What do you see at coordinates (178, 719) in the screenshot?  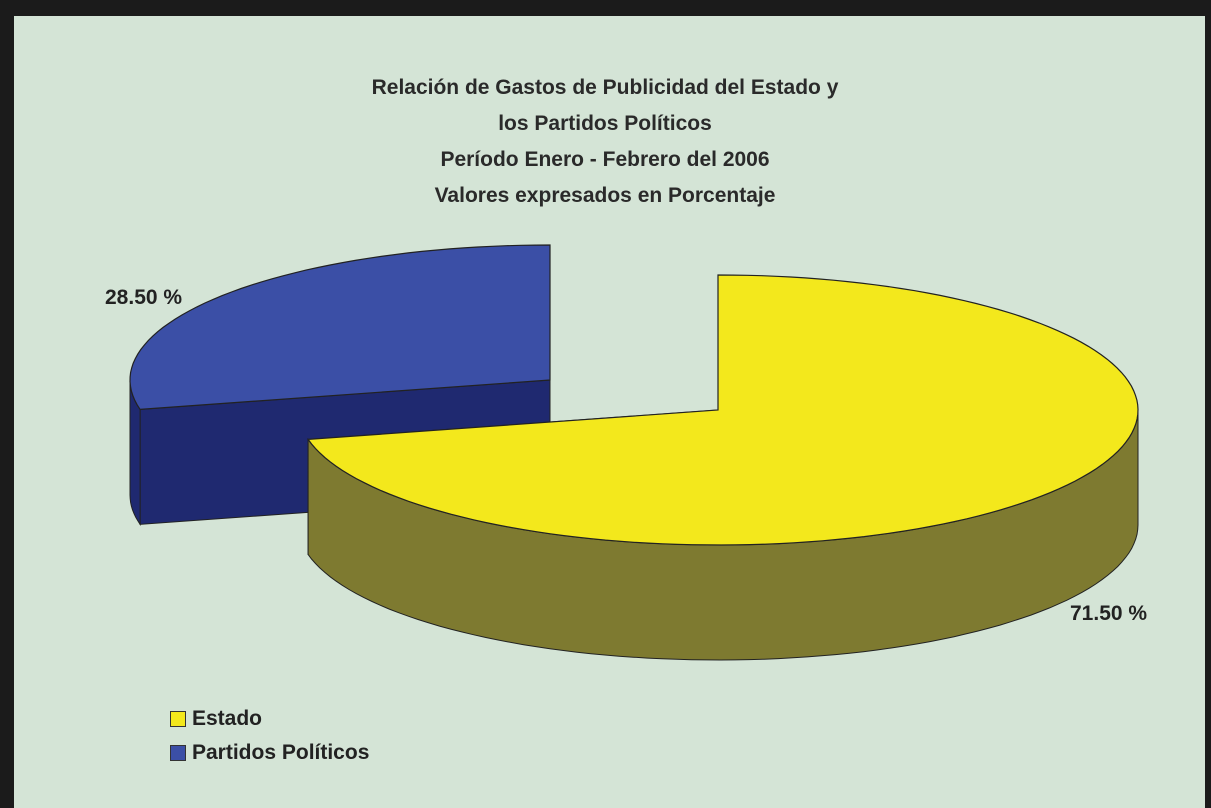 I see `legend-swatch-estado` at bounding box center [178, 719].